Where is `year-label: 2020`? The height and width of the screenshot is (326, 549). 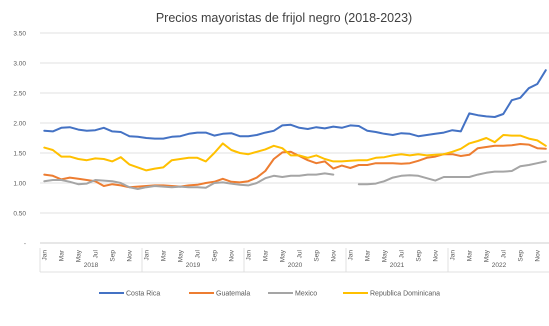 year-label: 2020 is located at coordinates (295, 265).